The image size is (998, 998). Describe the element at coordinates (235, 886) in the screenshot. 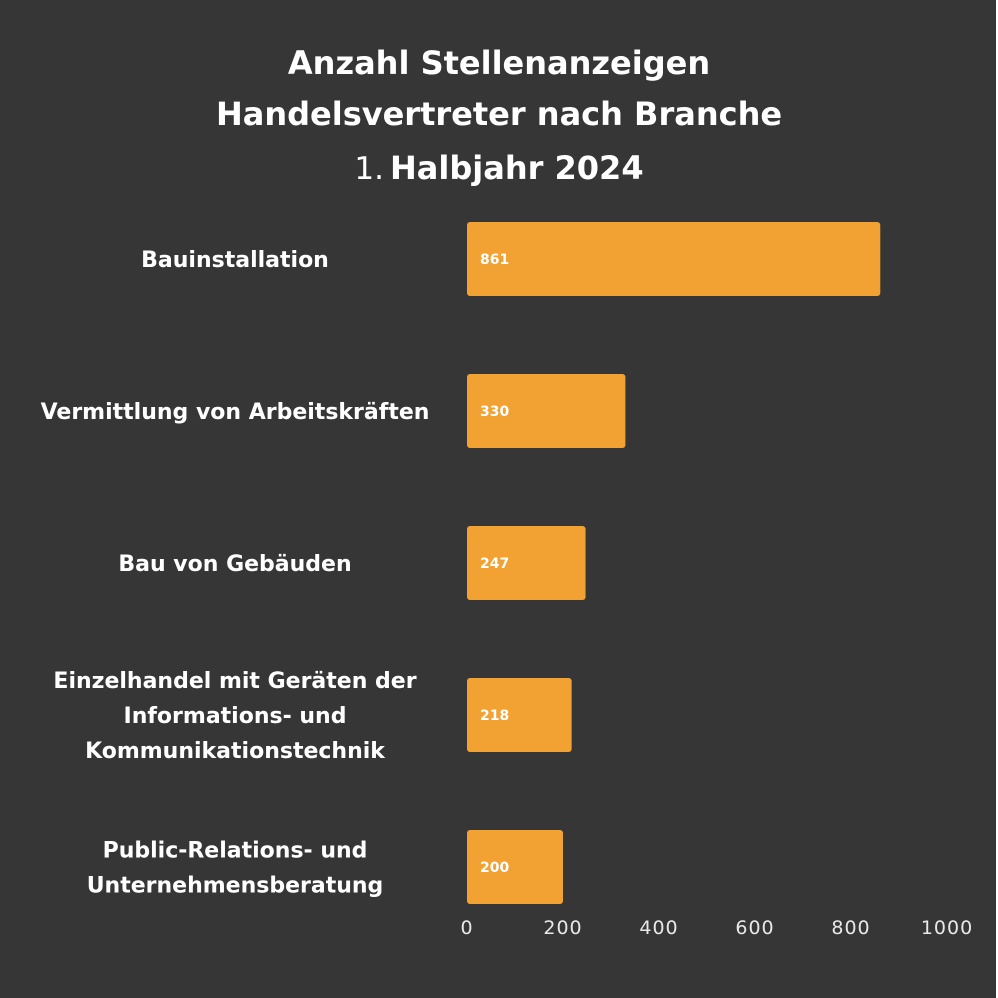

I see `category-label: Unternehmensberatung` at that location.